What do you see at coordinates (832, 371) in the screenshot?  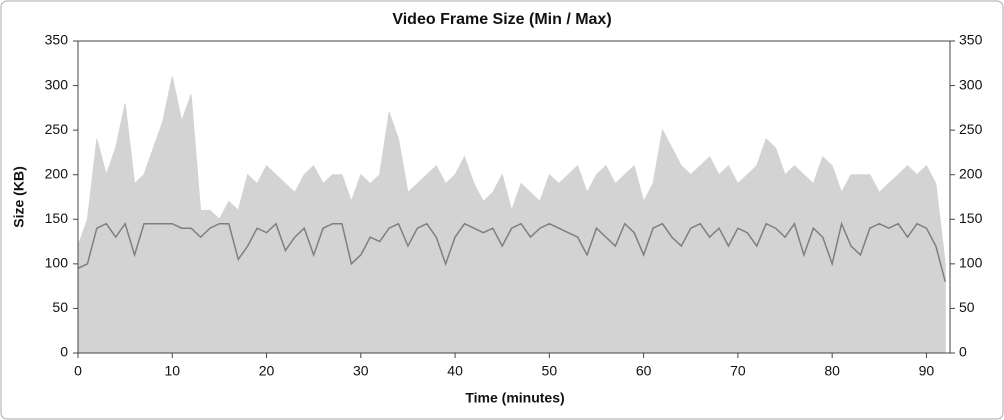 I see `x-tick-label: 80` at bounding box center [832, 371].